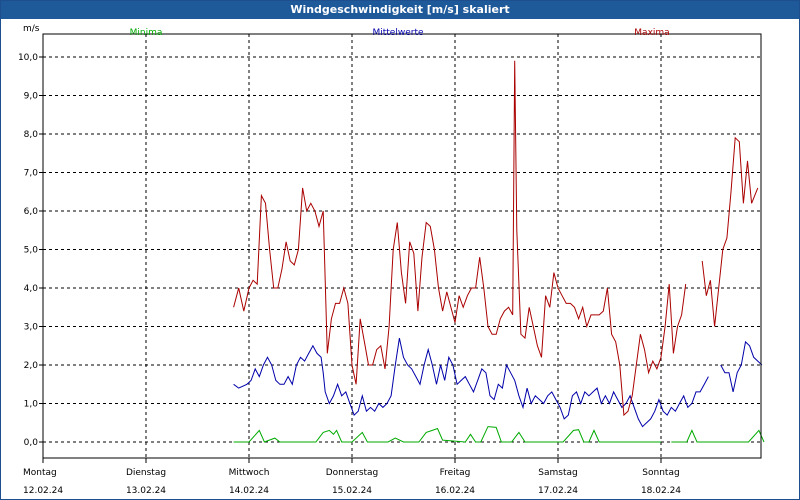 Image resolution: width=800 pixels, height=500 pixels. Describe the element at coordinates (31, 212) in the screenshot. I see `y-tick-label: 6,0` at that location.